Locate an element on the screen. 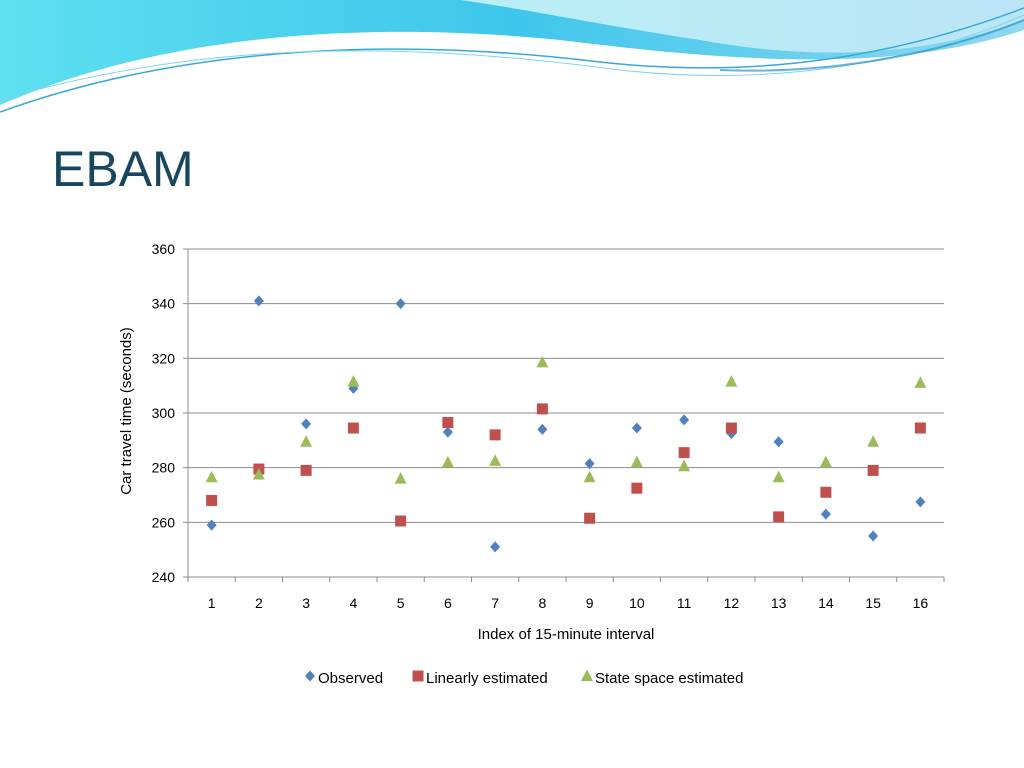  y-tick-label: 260 is located at coordinates (164, 522).